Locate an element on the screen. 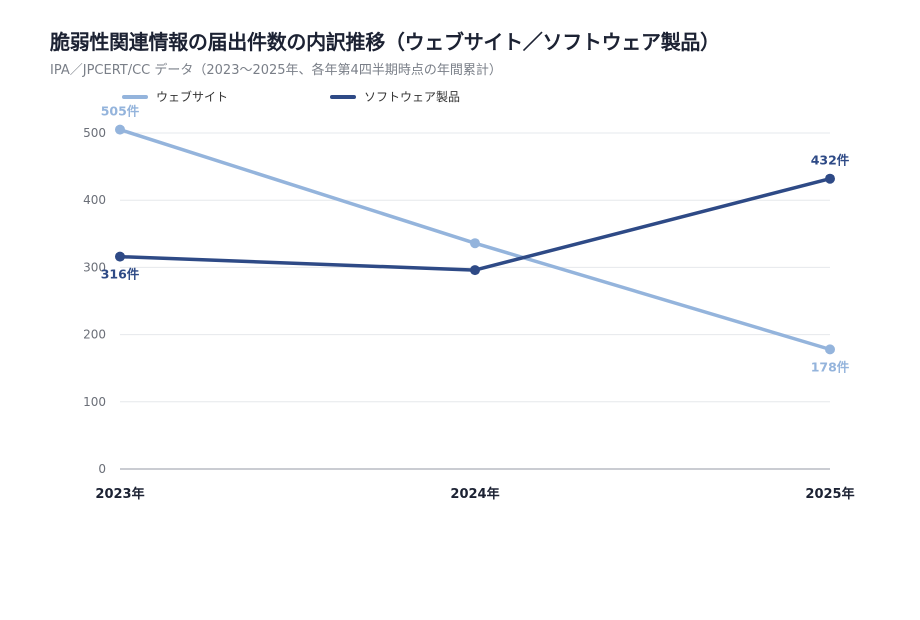 This screenshot has width=920, height=620. x-tick-label: 2025年 is located at coordinates (829, 494).